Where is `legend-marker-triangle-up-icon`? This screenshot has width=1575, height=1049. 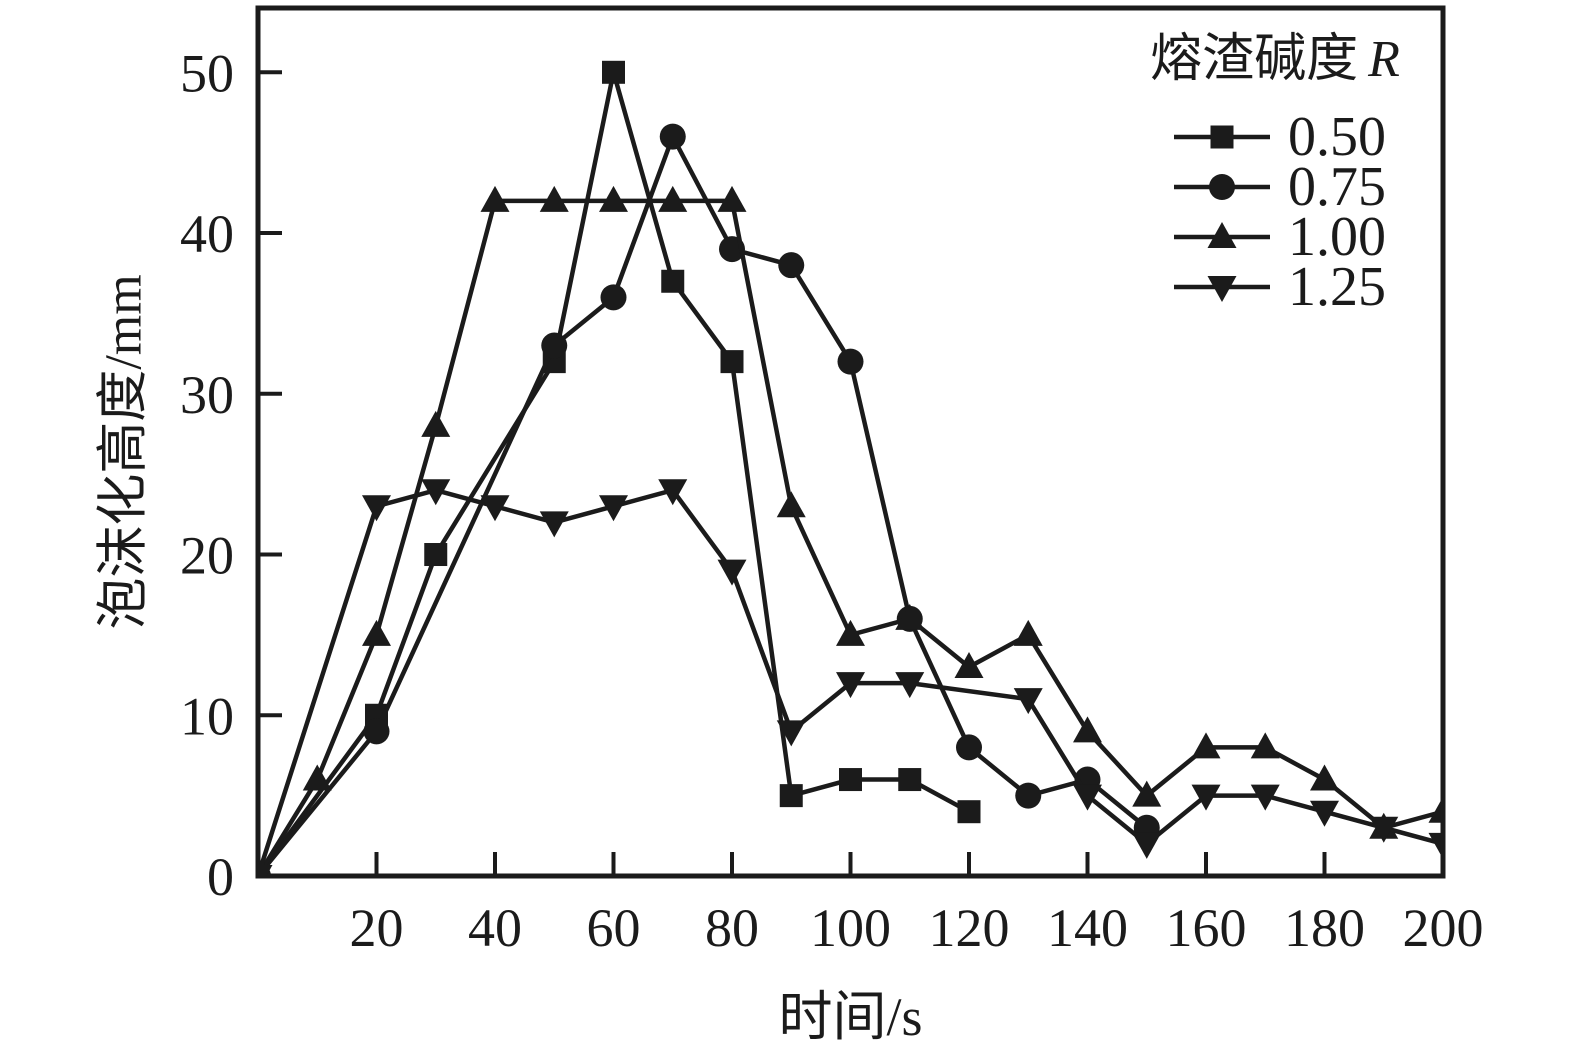 legend-marker-triangle-up-icon is located at coordinates (1222, 235).